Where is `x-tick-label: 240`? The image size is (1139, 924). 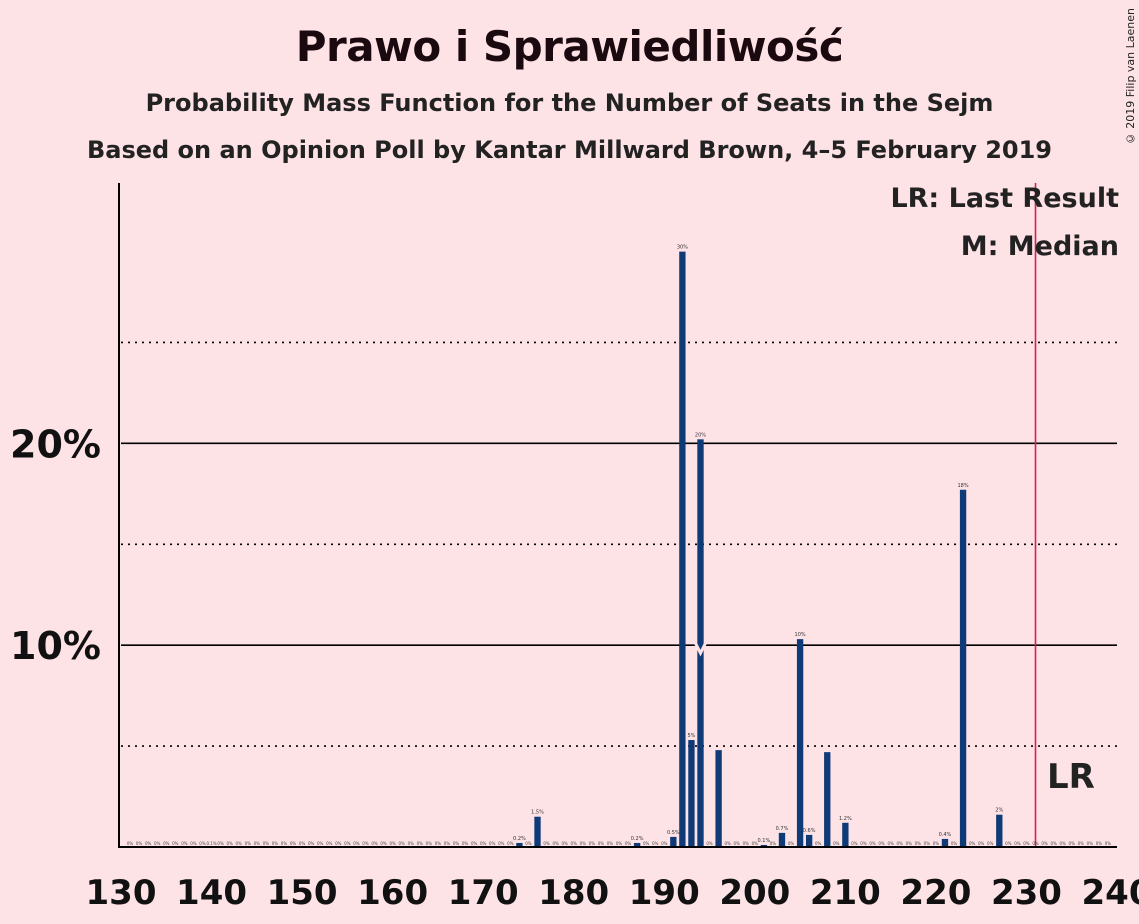 x-tick-label: 240 is located at coordinates (1110, 893).